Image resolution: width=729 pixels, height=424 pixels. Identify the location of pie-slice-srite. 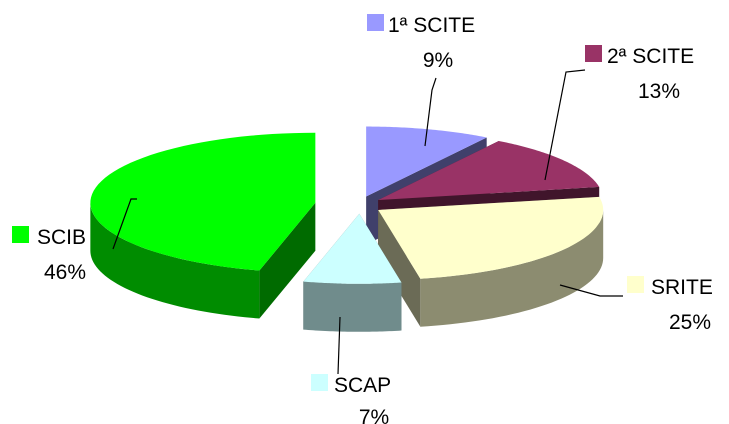
(491, 261).